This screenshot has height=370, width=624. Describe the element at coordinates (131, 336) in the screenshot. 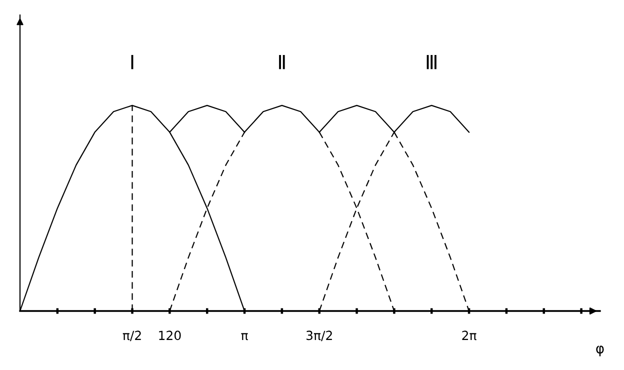

I see `x-tick-label: π/2` at that location.